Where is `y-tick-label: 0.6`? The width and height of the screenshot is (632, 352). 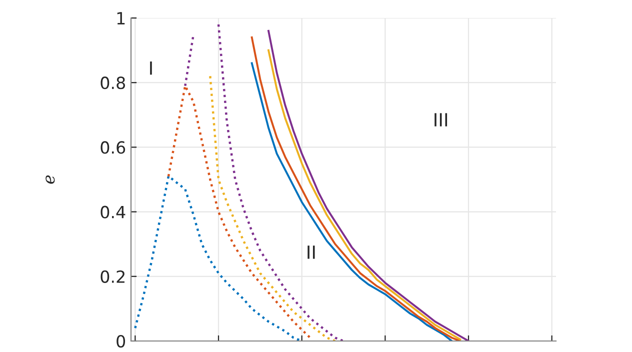 y-tick-label: 0.6 is located at coordinates (113, 147).